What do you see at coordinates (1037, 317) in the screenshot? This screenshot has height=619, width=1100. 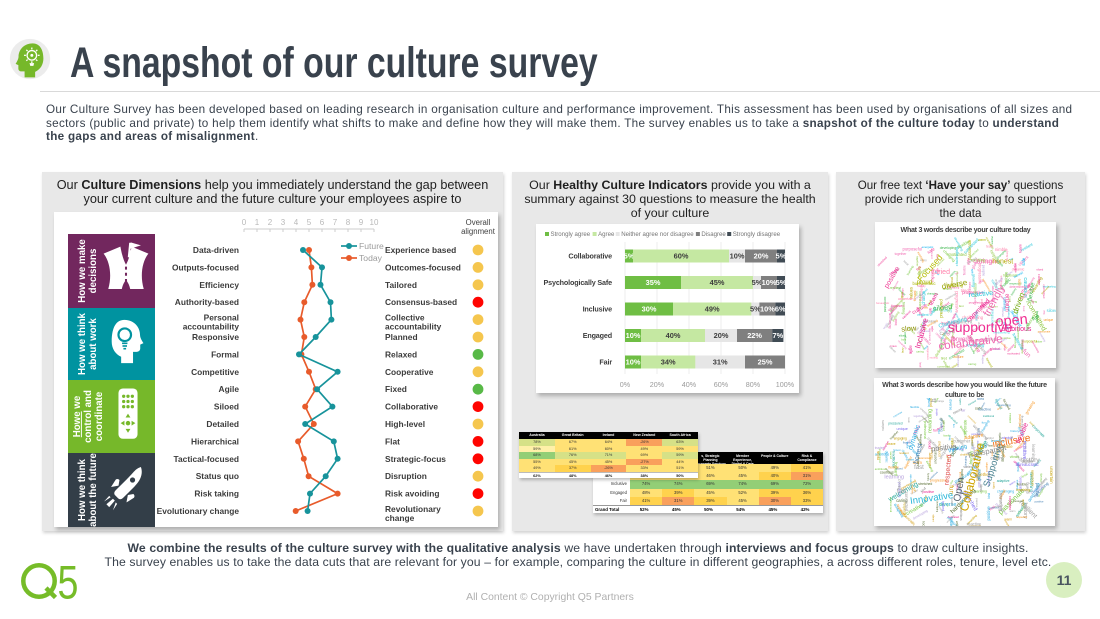 I see `svg-text: trusted` at bounding box center [1037, 317].